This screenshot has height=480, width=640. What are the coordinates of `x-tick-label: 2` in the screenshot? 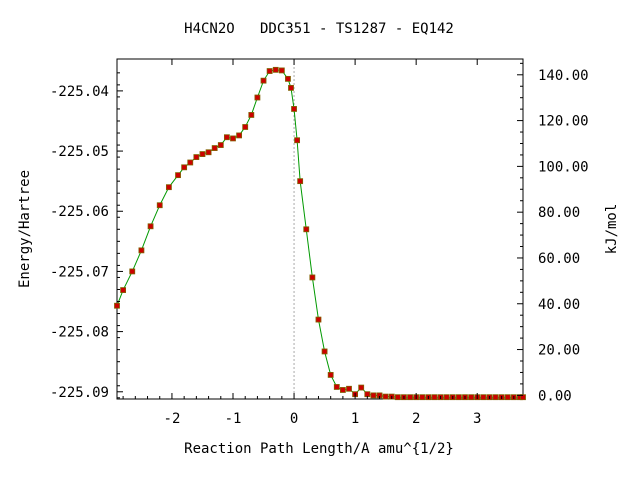 It's located at (416, 419).